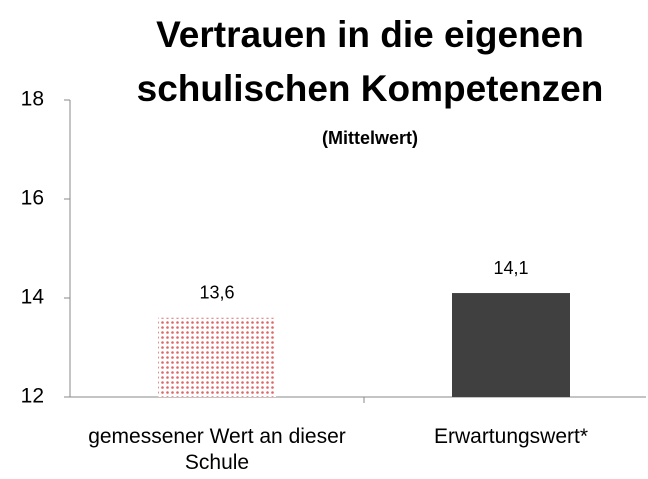  Describe the element at coordinates (33, 297) in the screenshot. I see `y-tick-label: 14` at that location.